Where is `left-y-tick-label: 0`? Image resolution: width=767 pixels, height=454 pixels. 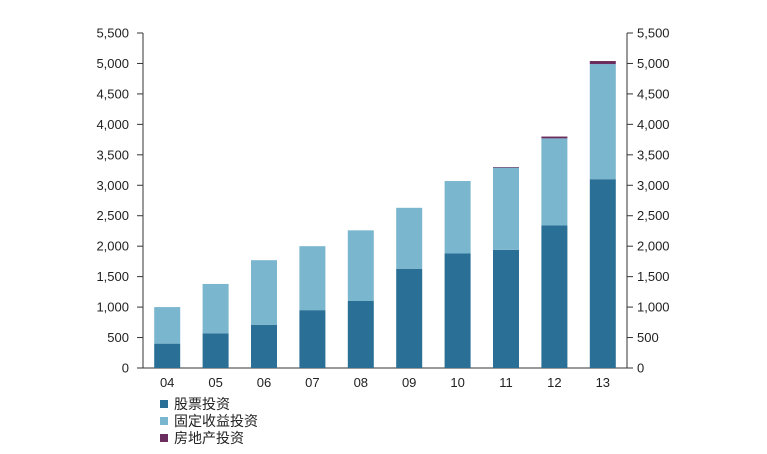
left-y-tick-label: 0 is located at coordinates (125, 368).